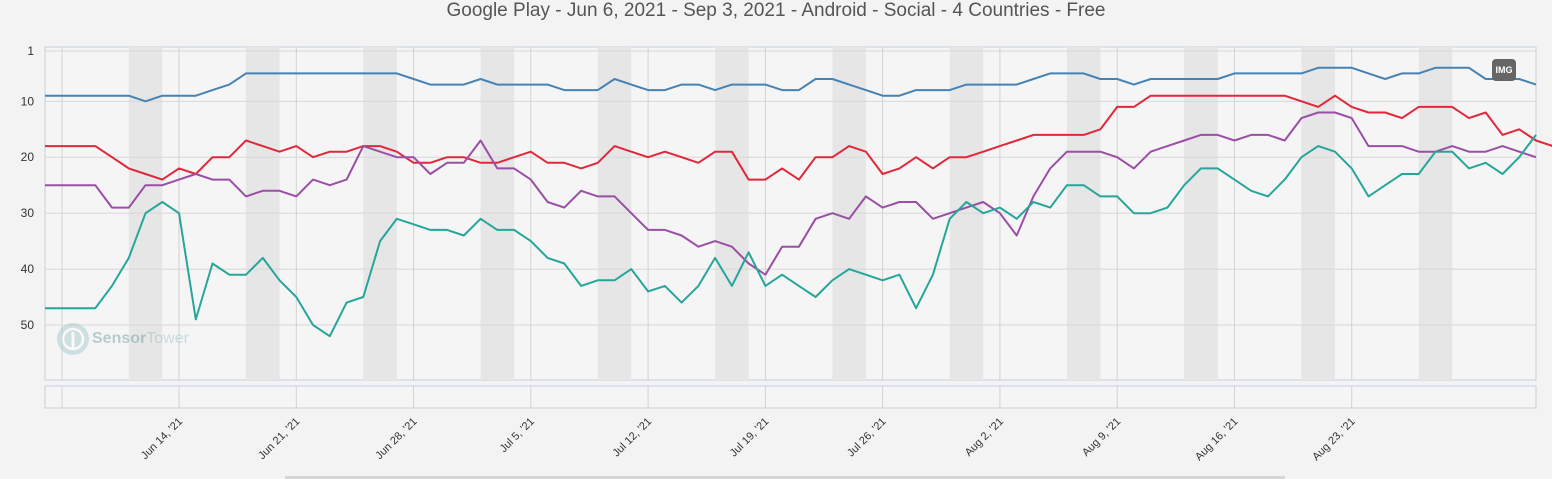 The width and height of the screenshot is (1552, 479). What do you see at coordinates (28, 269) in the screenshot?
I see `y-tick-label: 40` at bounding box center [28, 269].